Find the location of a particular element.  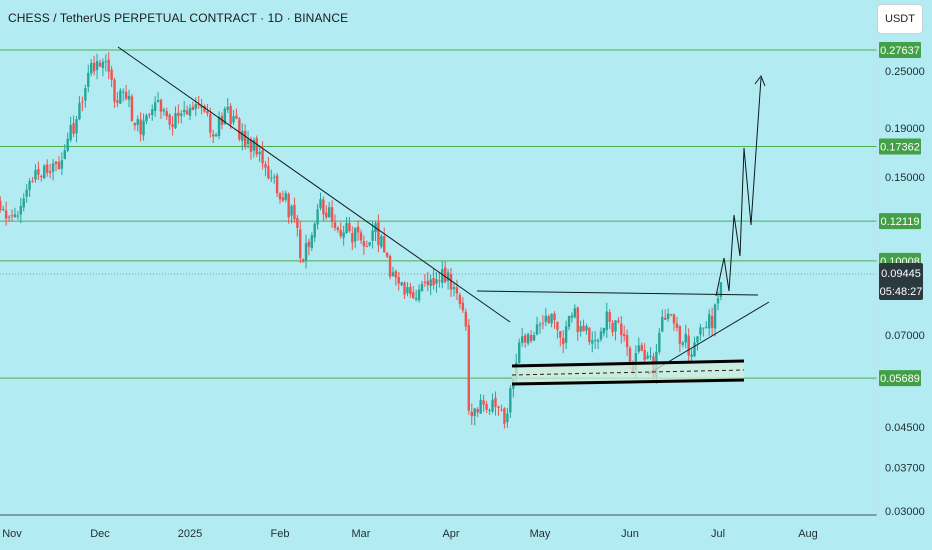

y-tick-label: 0.03000 is located at coordinates (905, 512).